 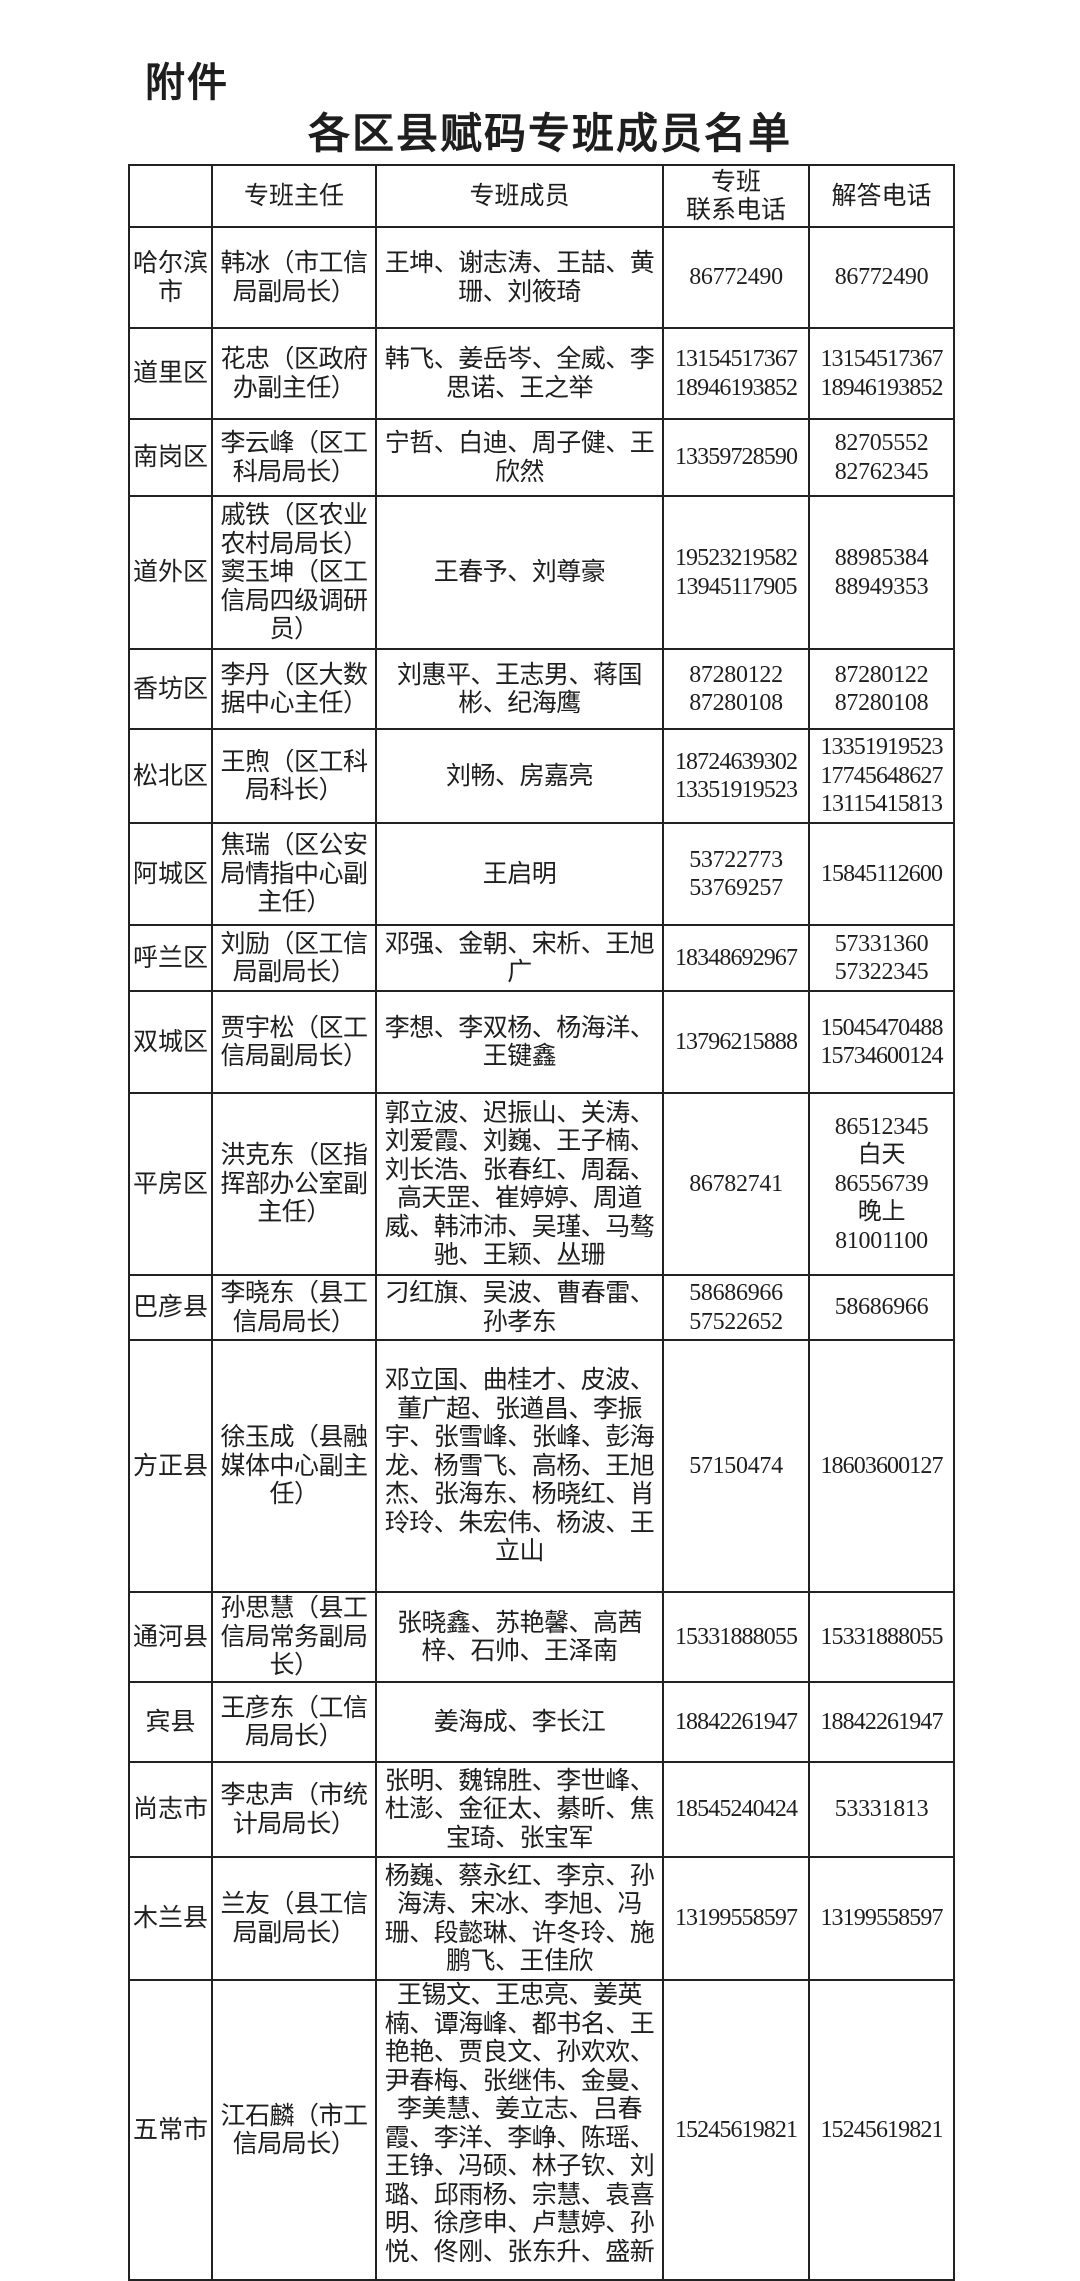 I want to click on district-cell: 松北区, so click(x=170, y=776).